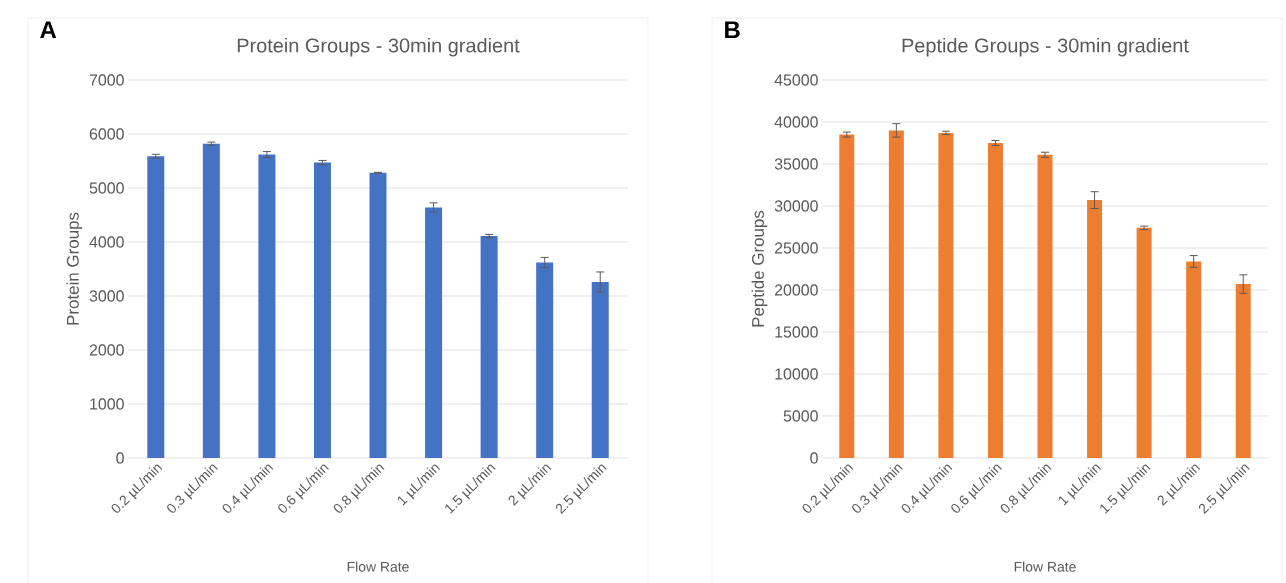  Describe the element at coordinates (796, 290) in the screenshot. I see `y-tick-label: 20000` at that location.